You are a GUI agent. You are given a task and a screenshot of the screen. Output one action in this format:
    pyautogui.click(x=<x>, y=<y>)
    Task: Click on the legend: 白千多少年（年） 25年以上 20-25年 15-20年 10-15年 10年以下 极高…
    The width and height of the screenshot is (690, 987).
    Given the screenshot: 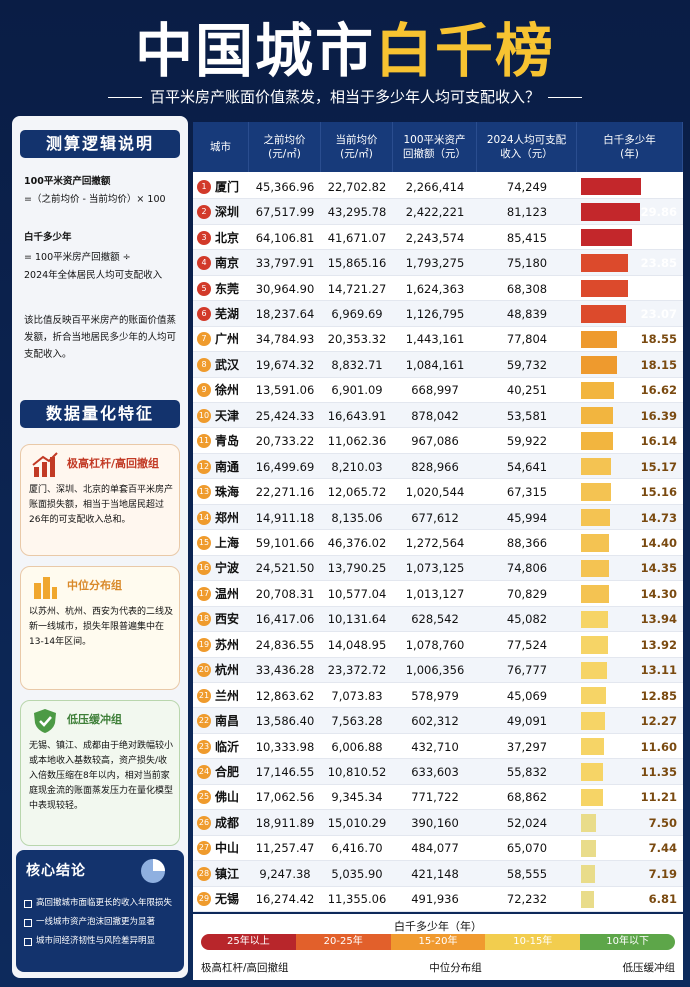 What is the action you would take?
    pyautogui.click(x=438, y=947)
    